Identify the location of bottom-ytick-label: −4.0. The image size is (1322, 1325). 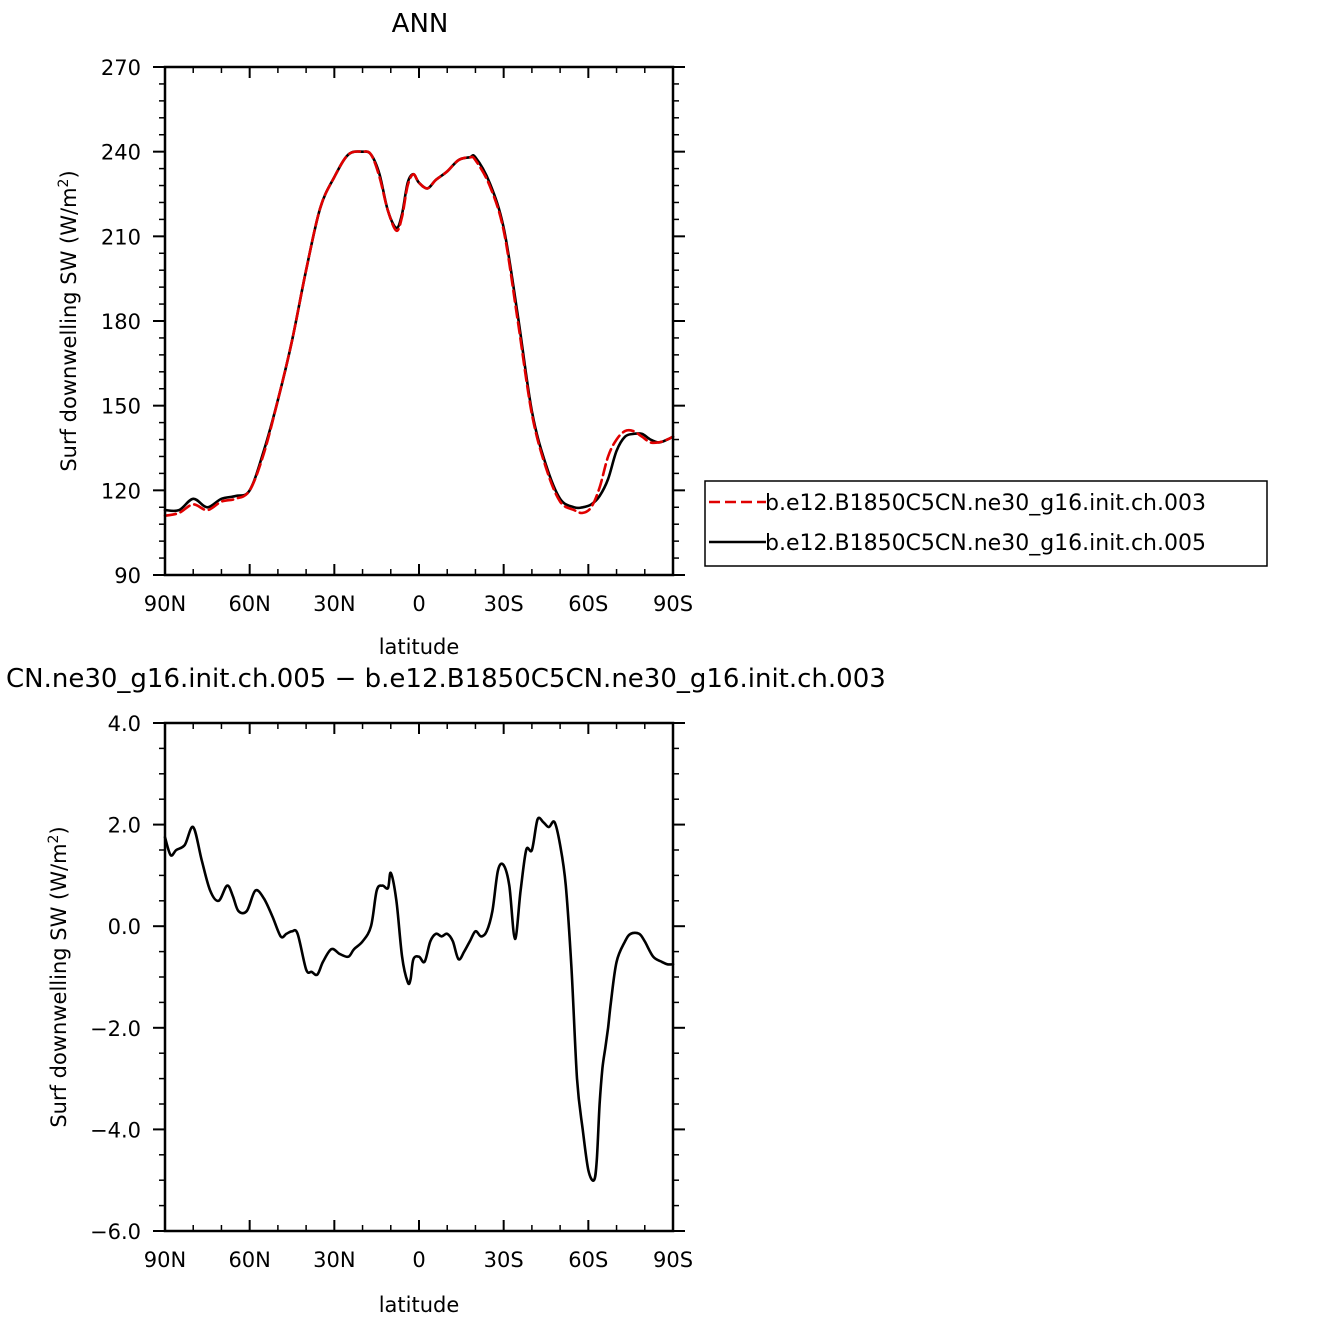
(115, 1130).